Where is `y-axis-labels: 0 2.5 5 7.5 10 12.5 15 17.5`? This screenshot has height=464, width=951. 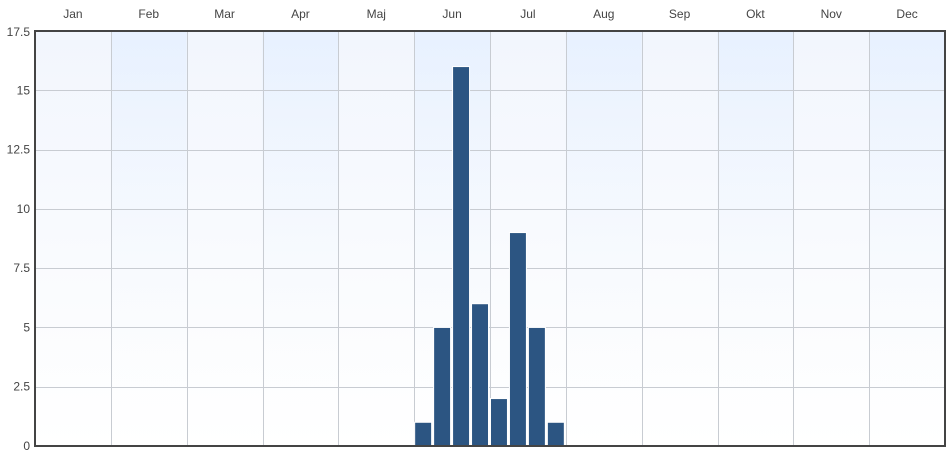 y-axis-labels: 0 2.5 5 7.5 10 12.5 15 17.5 is located at coordinates (19, 239).